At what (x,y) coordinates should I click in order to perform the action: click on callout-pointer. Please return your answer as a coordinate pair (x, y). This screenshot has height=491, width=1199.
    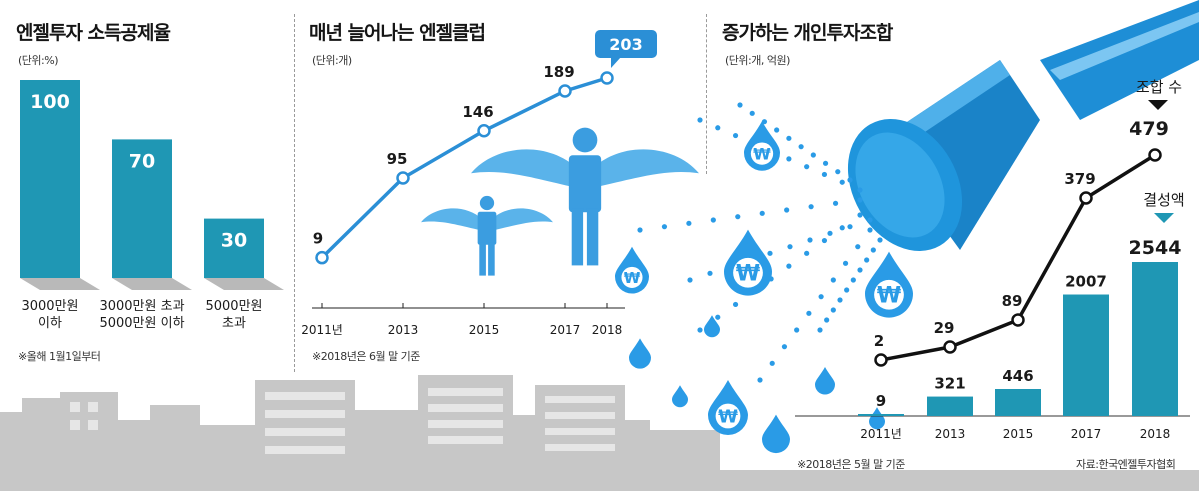
    Looking at the image, I should click on (616, 62).